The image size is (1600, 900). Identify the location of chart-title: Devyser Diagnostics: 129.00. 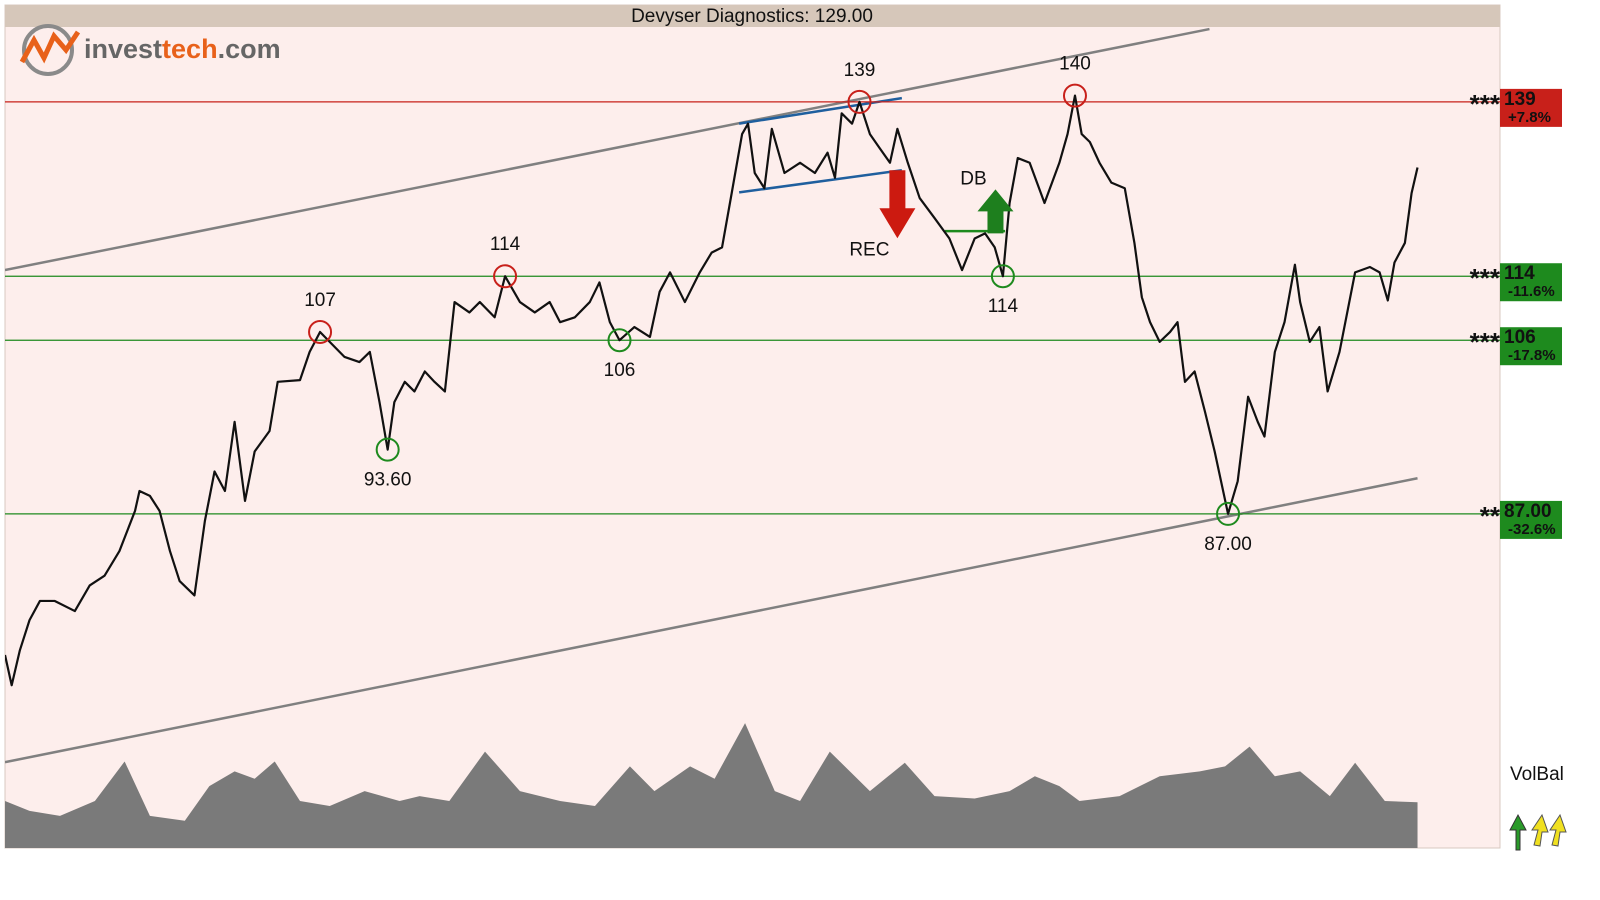
(752, 16).